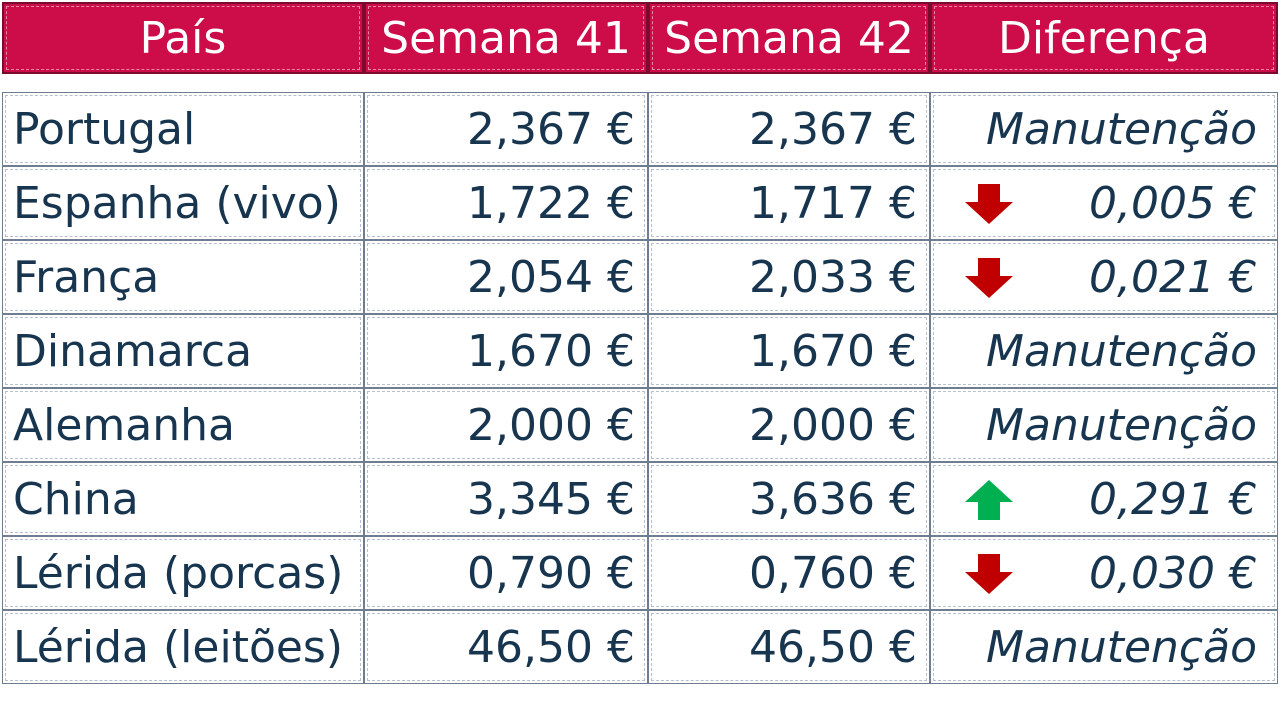 The image size is (1280, 720). I want to click on diferenca-cell: 0,021 €, so click(1104, 277).